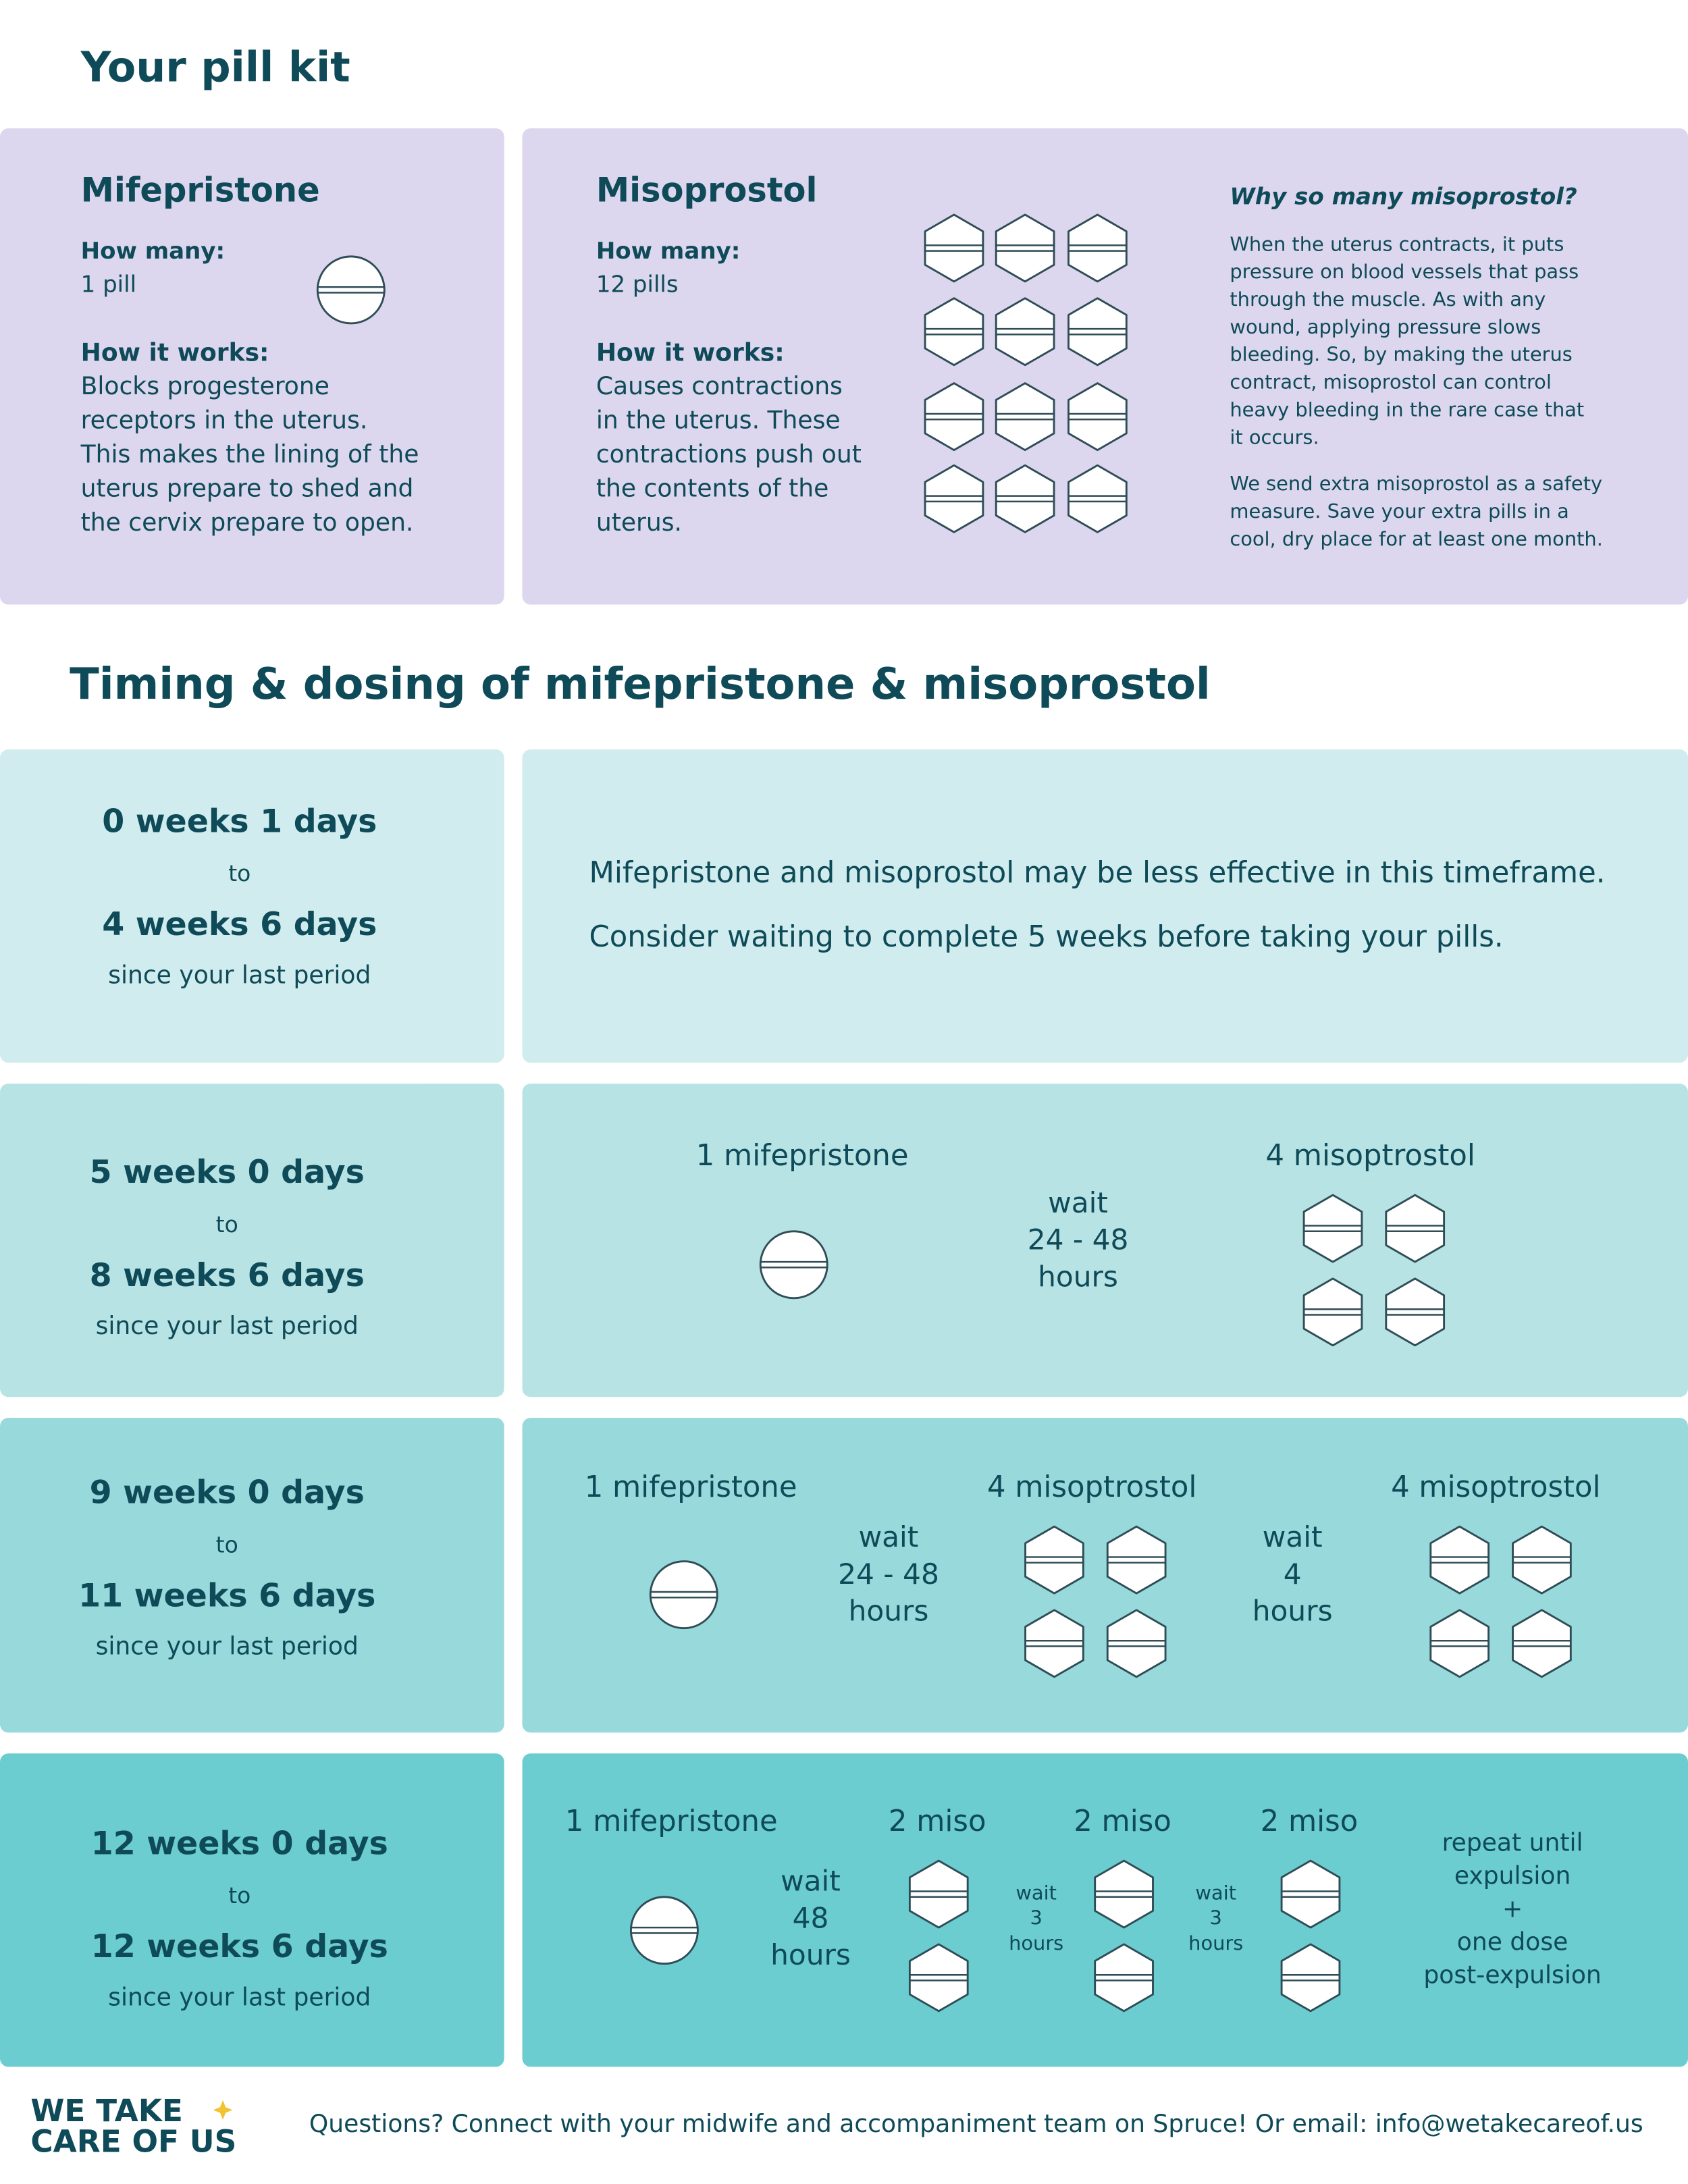  Describe the element at coordinates (108, 284) in the screenshot. I see `text: 1 pill` at that location.